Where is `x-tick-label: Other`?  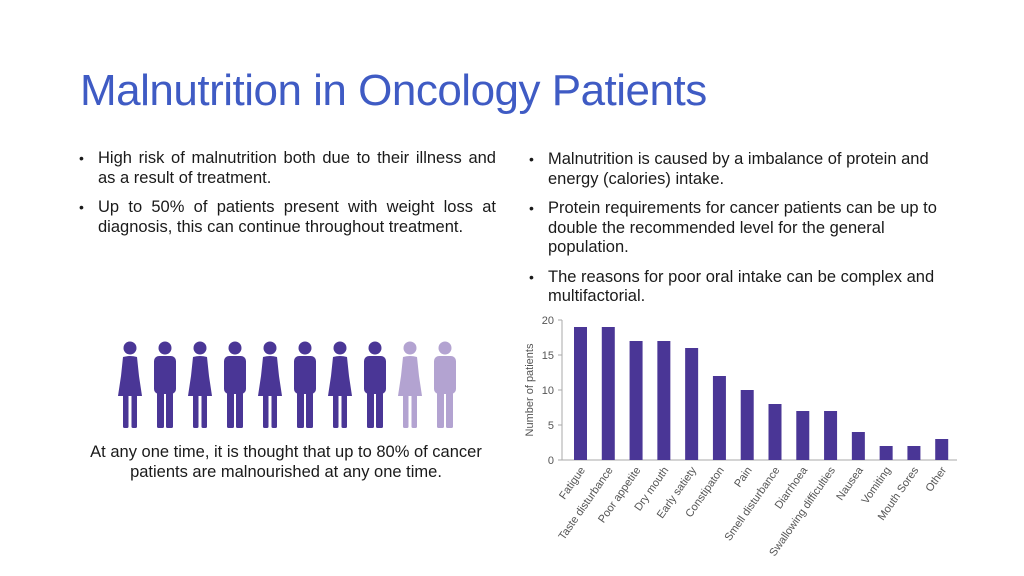
x-tick-label: Other is located at coordinates (937, 480).